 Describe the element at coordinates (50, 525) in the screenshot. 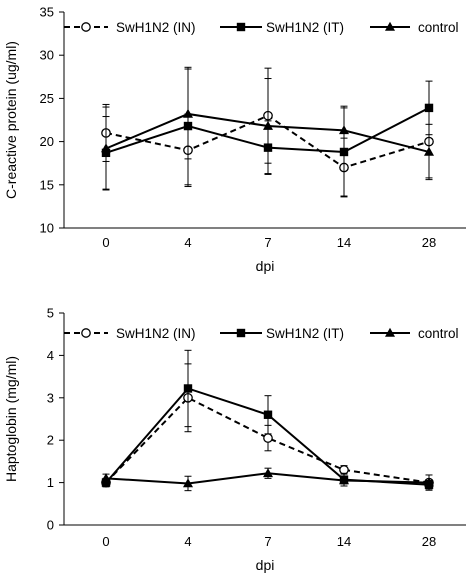

I see `y-tick-label: 0` at that location.